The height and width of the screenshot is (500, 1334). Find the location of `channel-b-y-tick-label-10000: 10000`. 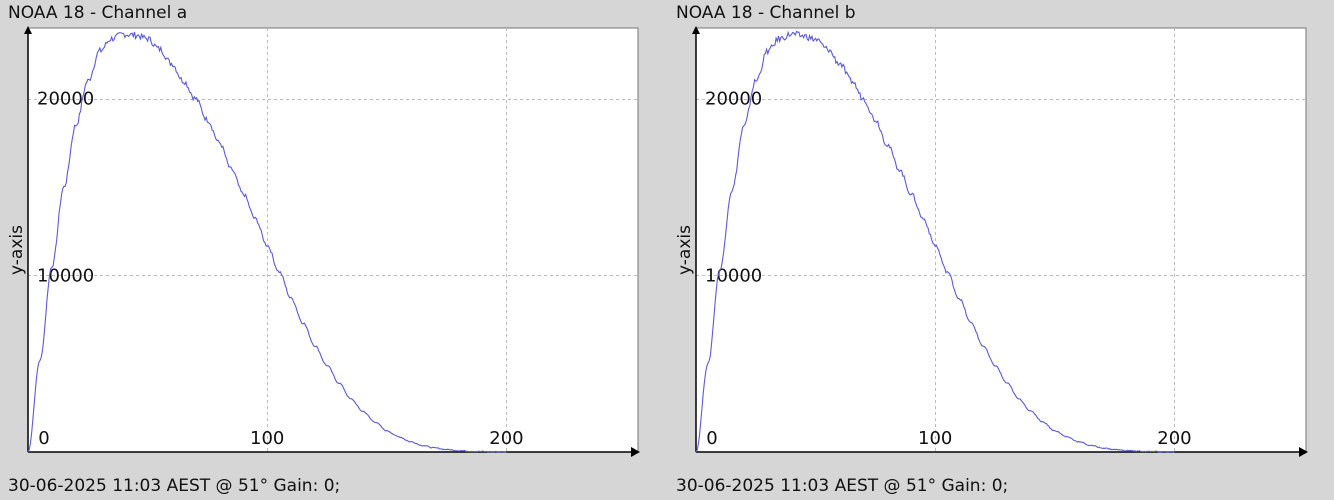

channel-b-y-tick-label-10000: 10000 is located at coordinates (733, 275).